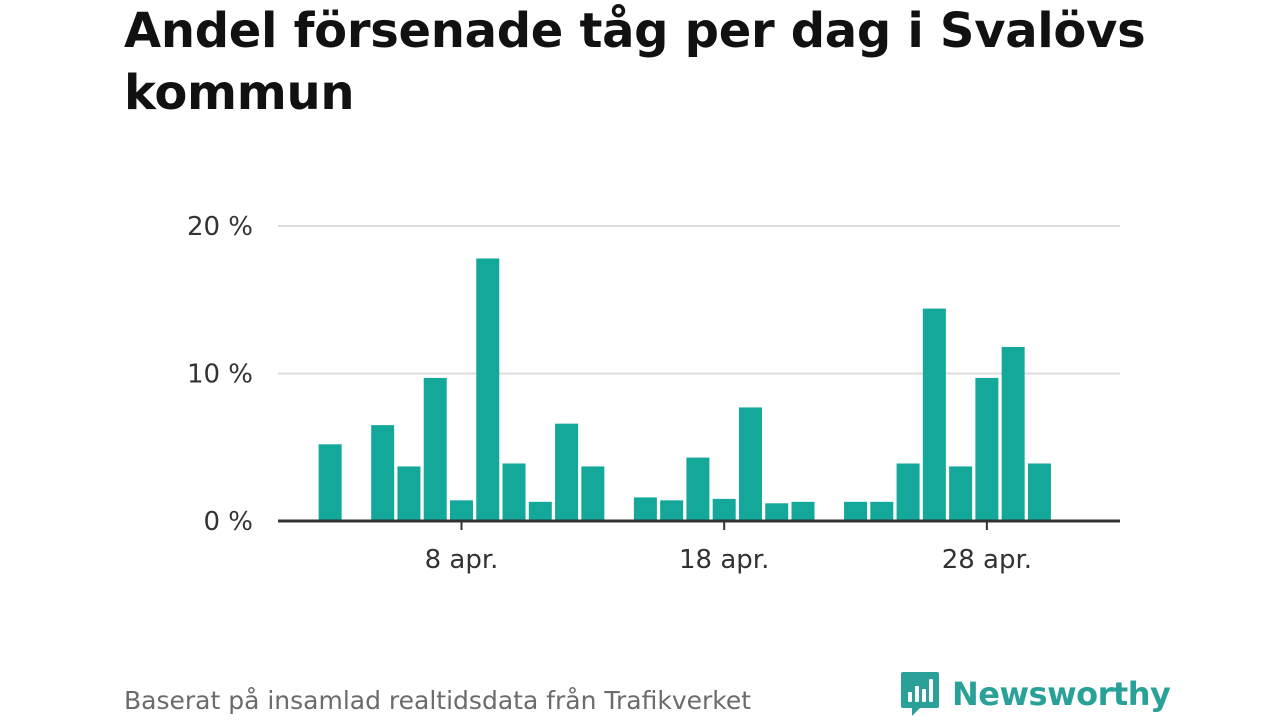 The image size is (1280, 720). I want to click on brand-name: Newsworthy, so click(1061, 694).